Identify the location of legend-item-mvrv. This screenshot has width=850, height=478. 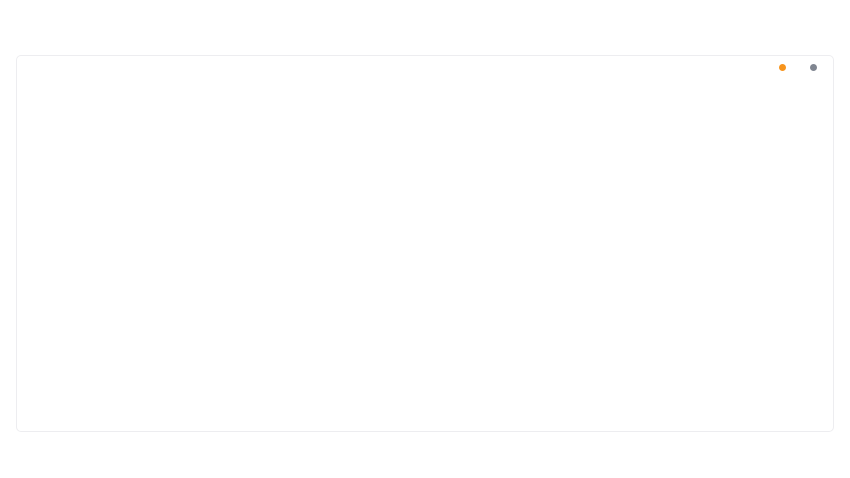
(784, 67).